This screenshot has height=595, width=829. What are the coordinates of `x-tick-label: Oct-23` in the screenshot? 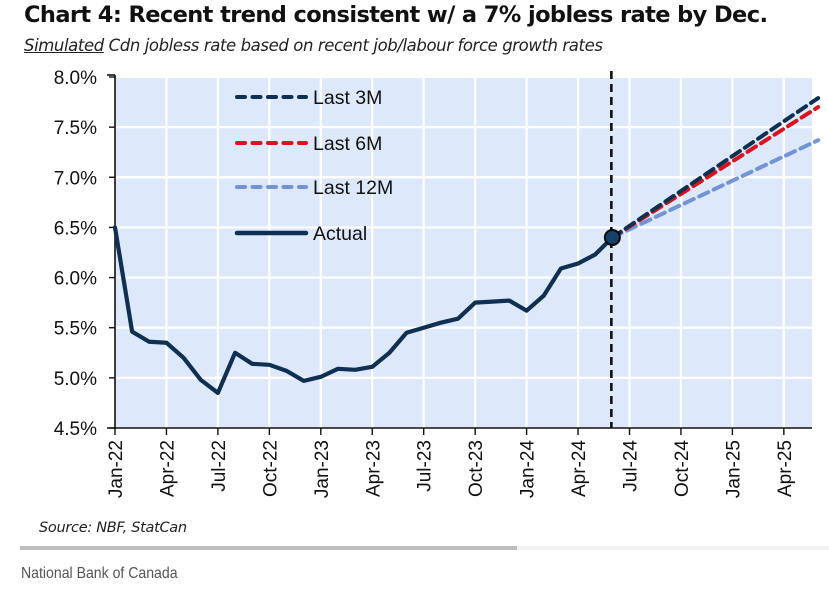 It's located at (476, 468).